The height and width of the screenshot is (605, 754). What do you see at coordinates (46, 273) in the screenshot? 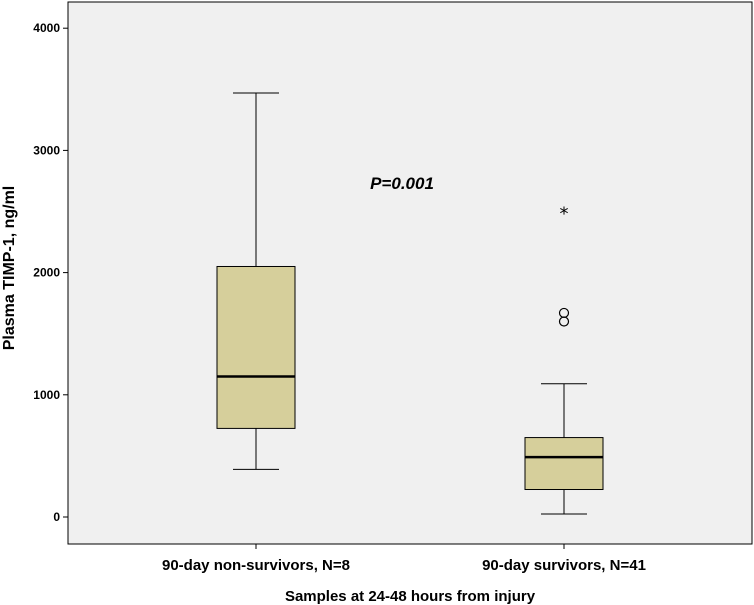
I see `y-tick-label: 2000` at bounding box center [46, 273].